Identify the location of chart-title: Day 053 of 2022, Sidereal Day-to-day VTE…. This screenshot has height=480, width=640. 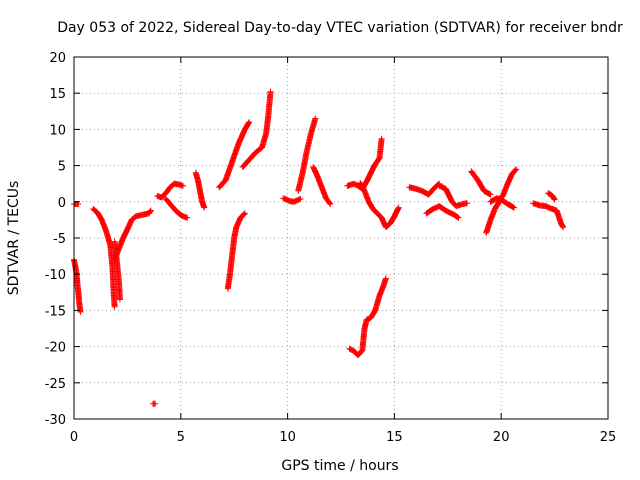
(340, 28).